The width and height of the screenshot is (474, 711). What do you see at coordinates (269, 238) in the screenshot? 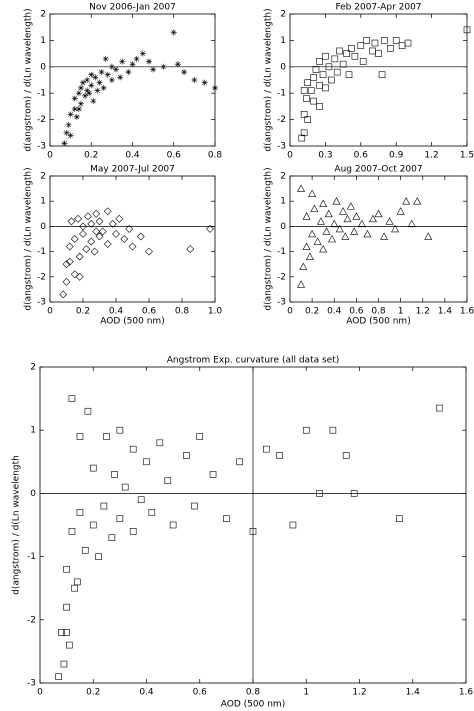
I see `y-axis-label: d(angstrom) / d(Ln wavelength)` at bounding box center [269, 238].